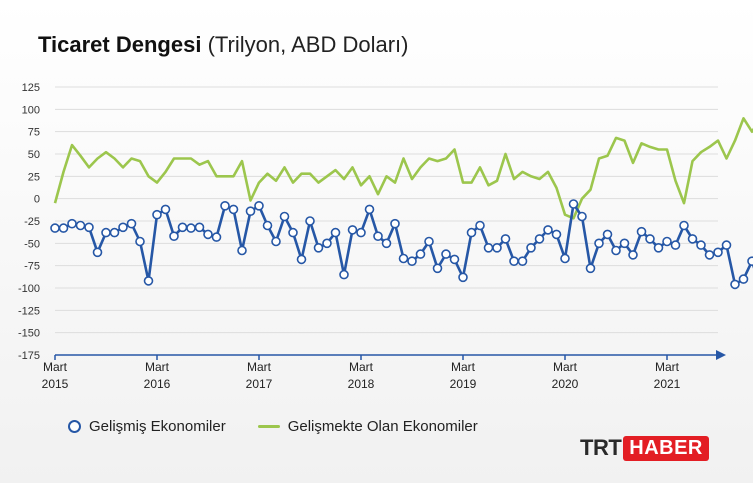 Image resolution: width=753 pixels, height=483 pixels. What do you see at coordinates (29, 334) in the screenshot?
I see `y-tick-label: -150` at bounding box center [29, 334].